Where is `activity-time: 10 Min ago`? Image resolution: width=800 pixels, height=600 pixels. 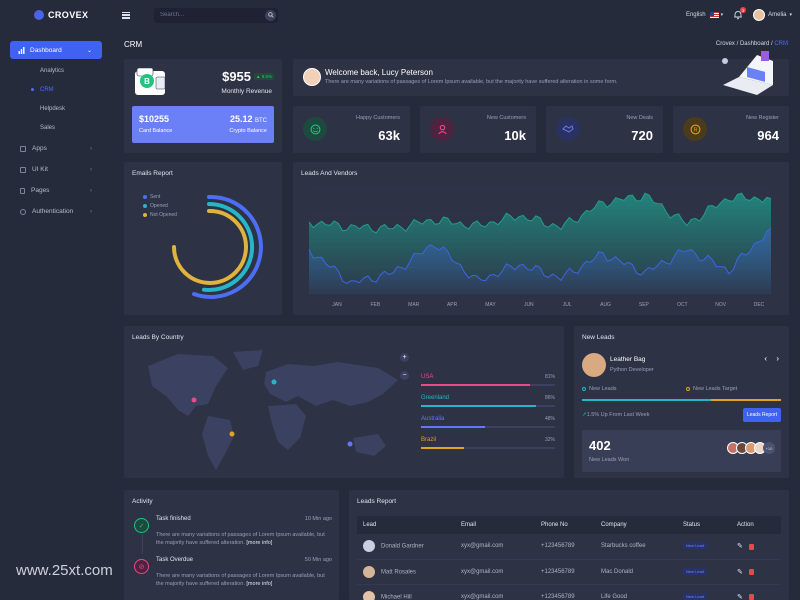
activity-time: 10 Min ago is located at coordinates (318, 519).